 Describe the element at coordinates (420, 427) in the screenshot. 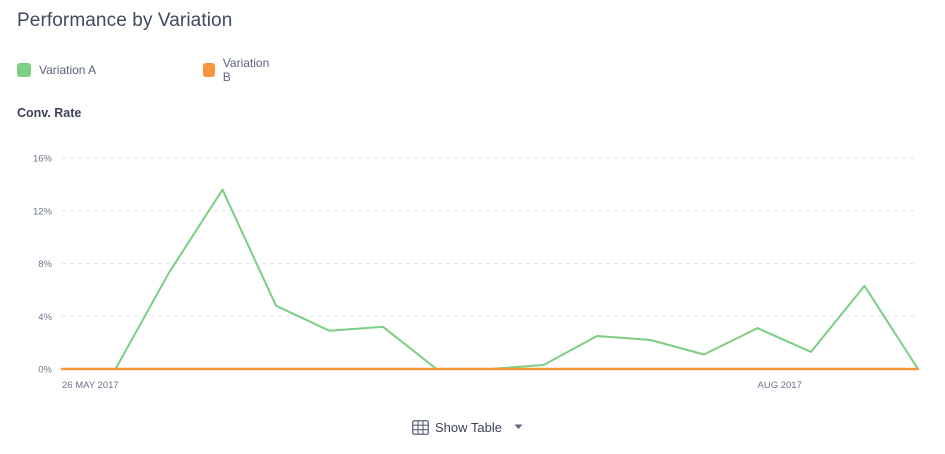

I see `table-grid-icon` at that location.